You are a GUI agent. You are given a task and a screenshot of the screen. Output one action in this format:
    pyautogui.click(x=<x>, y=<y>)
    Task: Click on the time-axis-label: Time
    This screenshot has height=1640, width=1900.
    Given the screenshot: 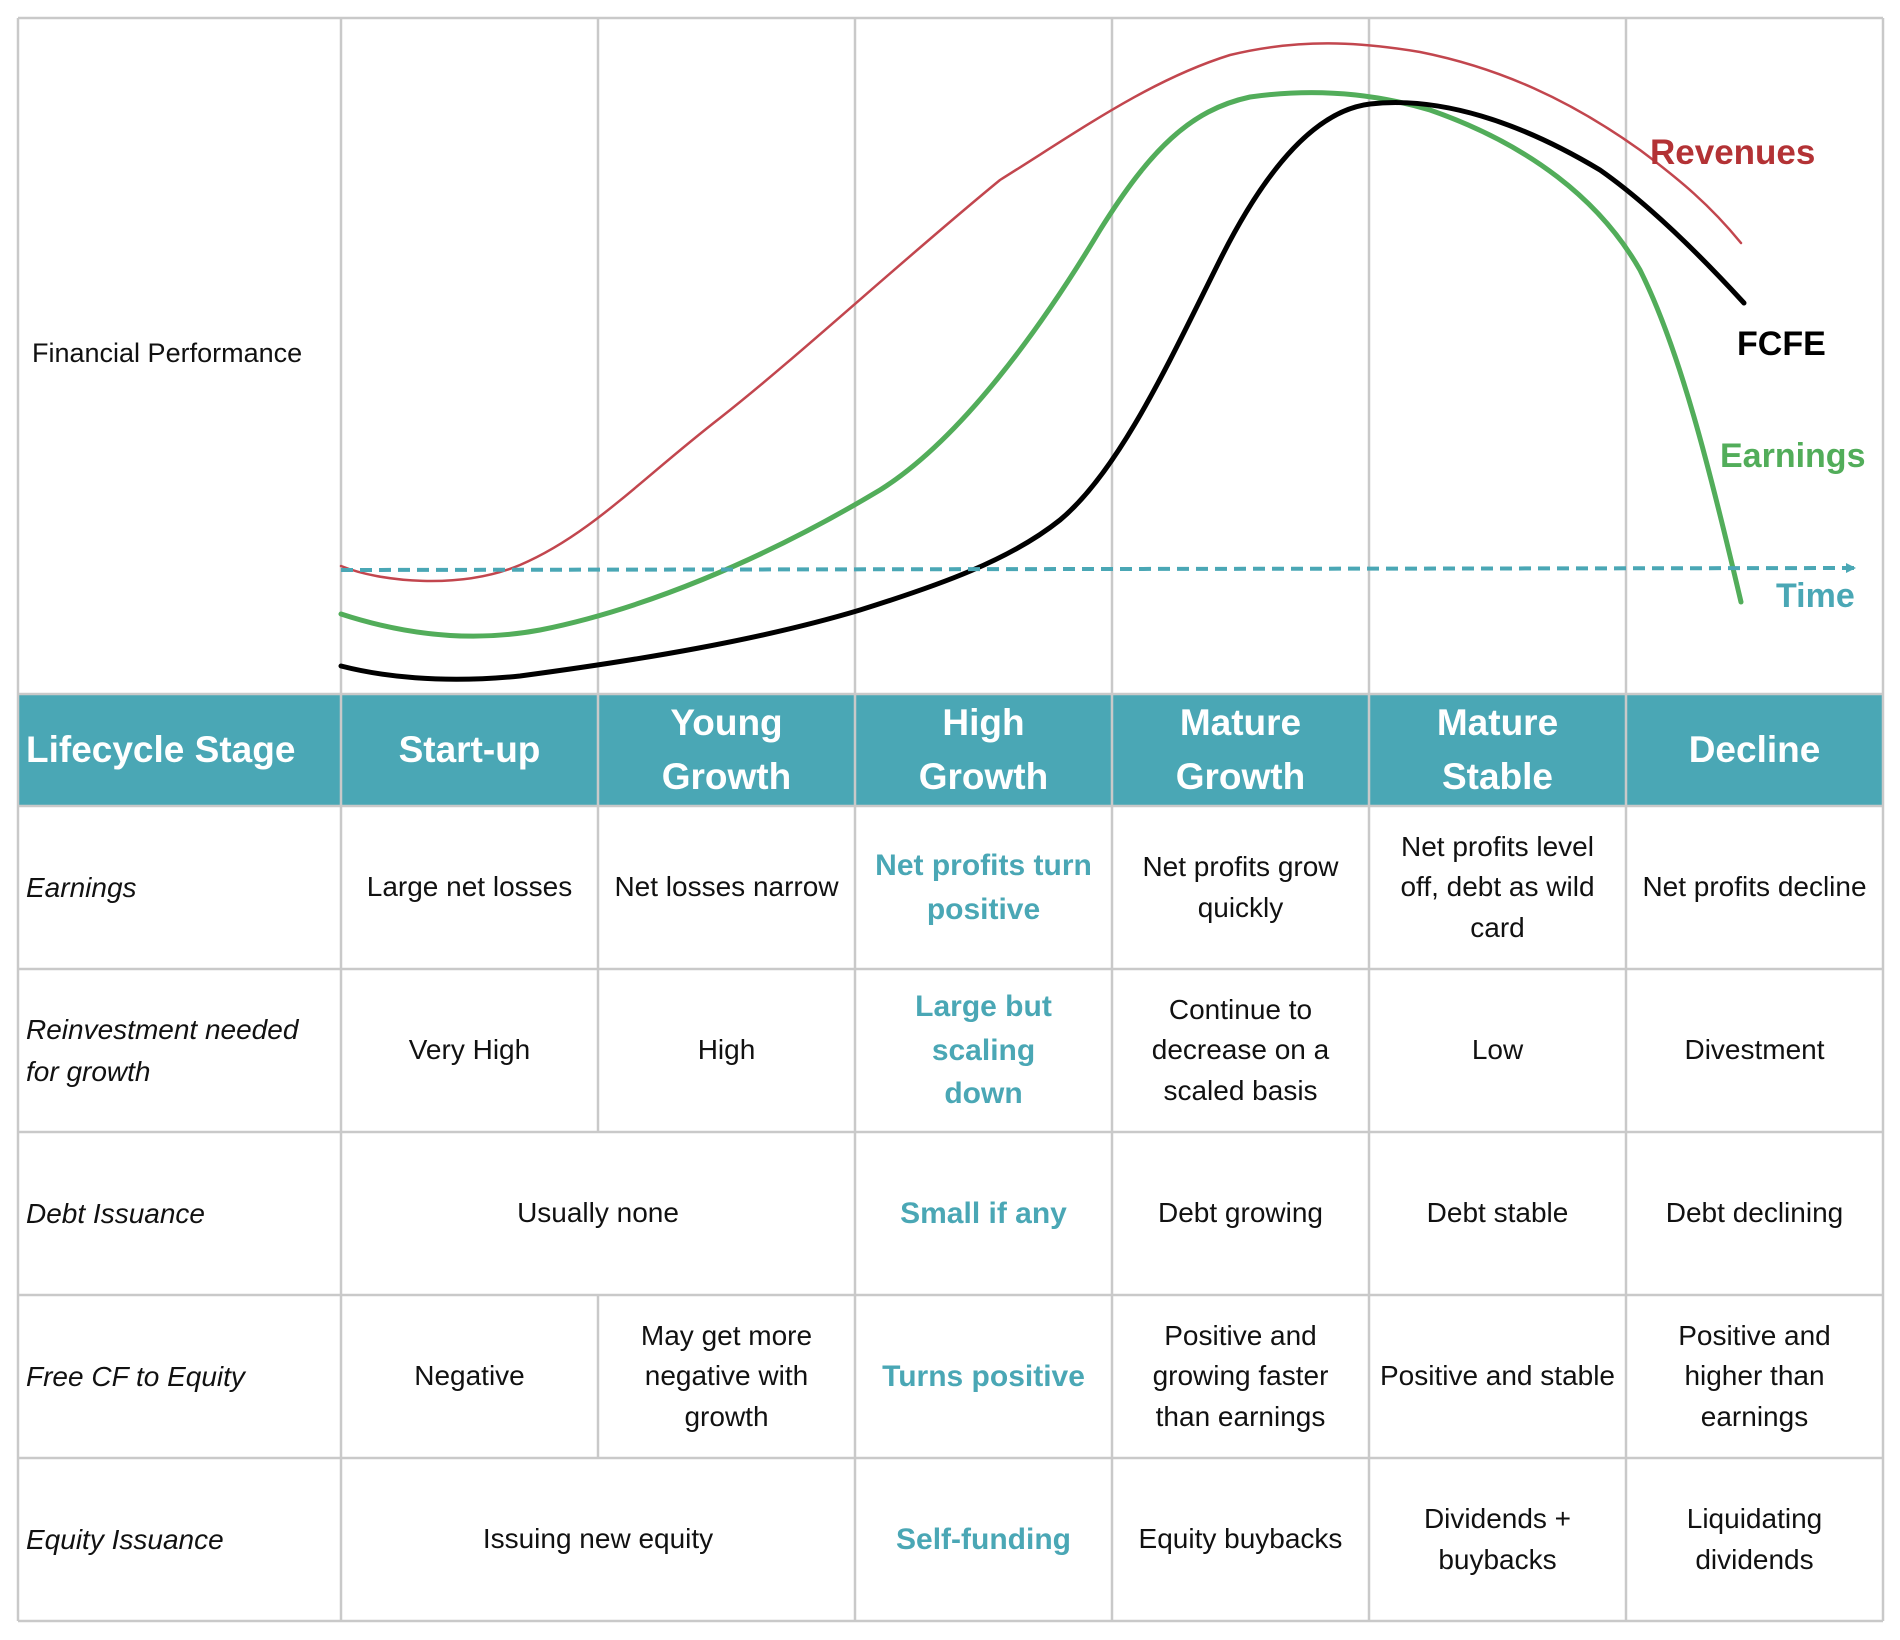 What is the action you would take?
    pyautogui.click(x=1815, y=596)
    